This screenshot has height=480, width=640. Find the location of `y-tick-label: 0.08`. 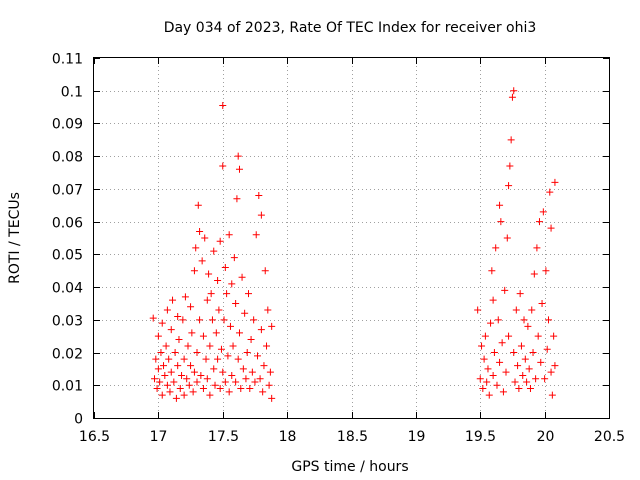

y-tick-label: 0.08 is located at coordinates (67, 158).